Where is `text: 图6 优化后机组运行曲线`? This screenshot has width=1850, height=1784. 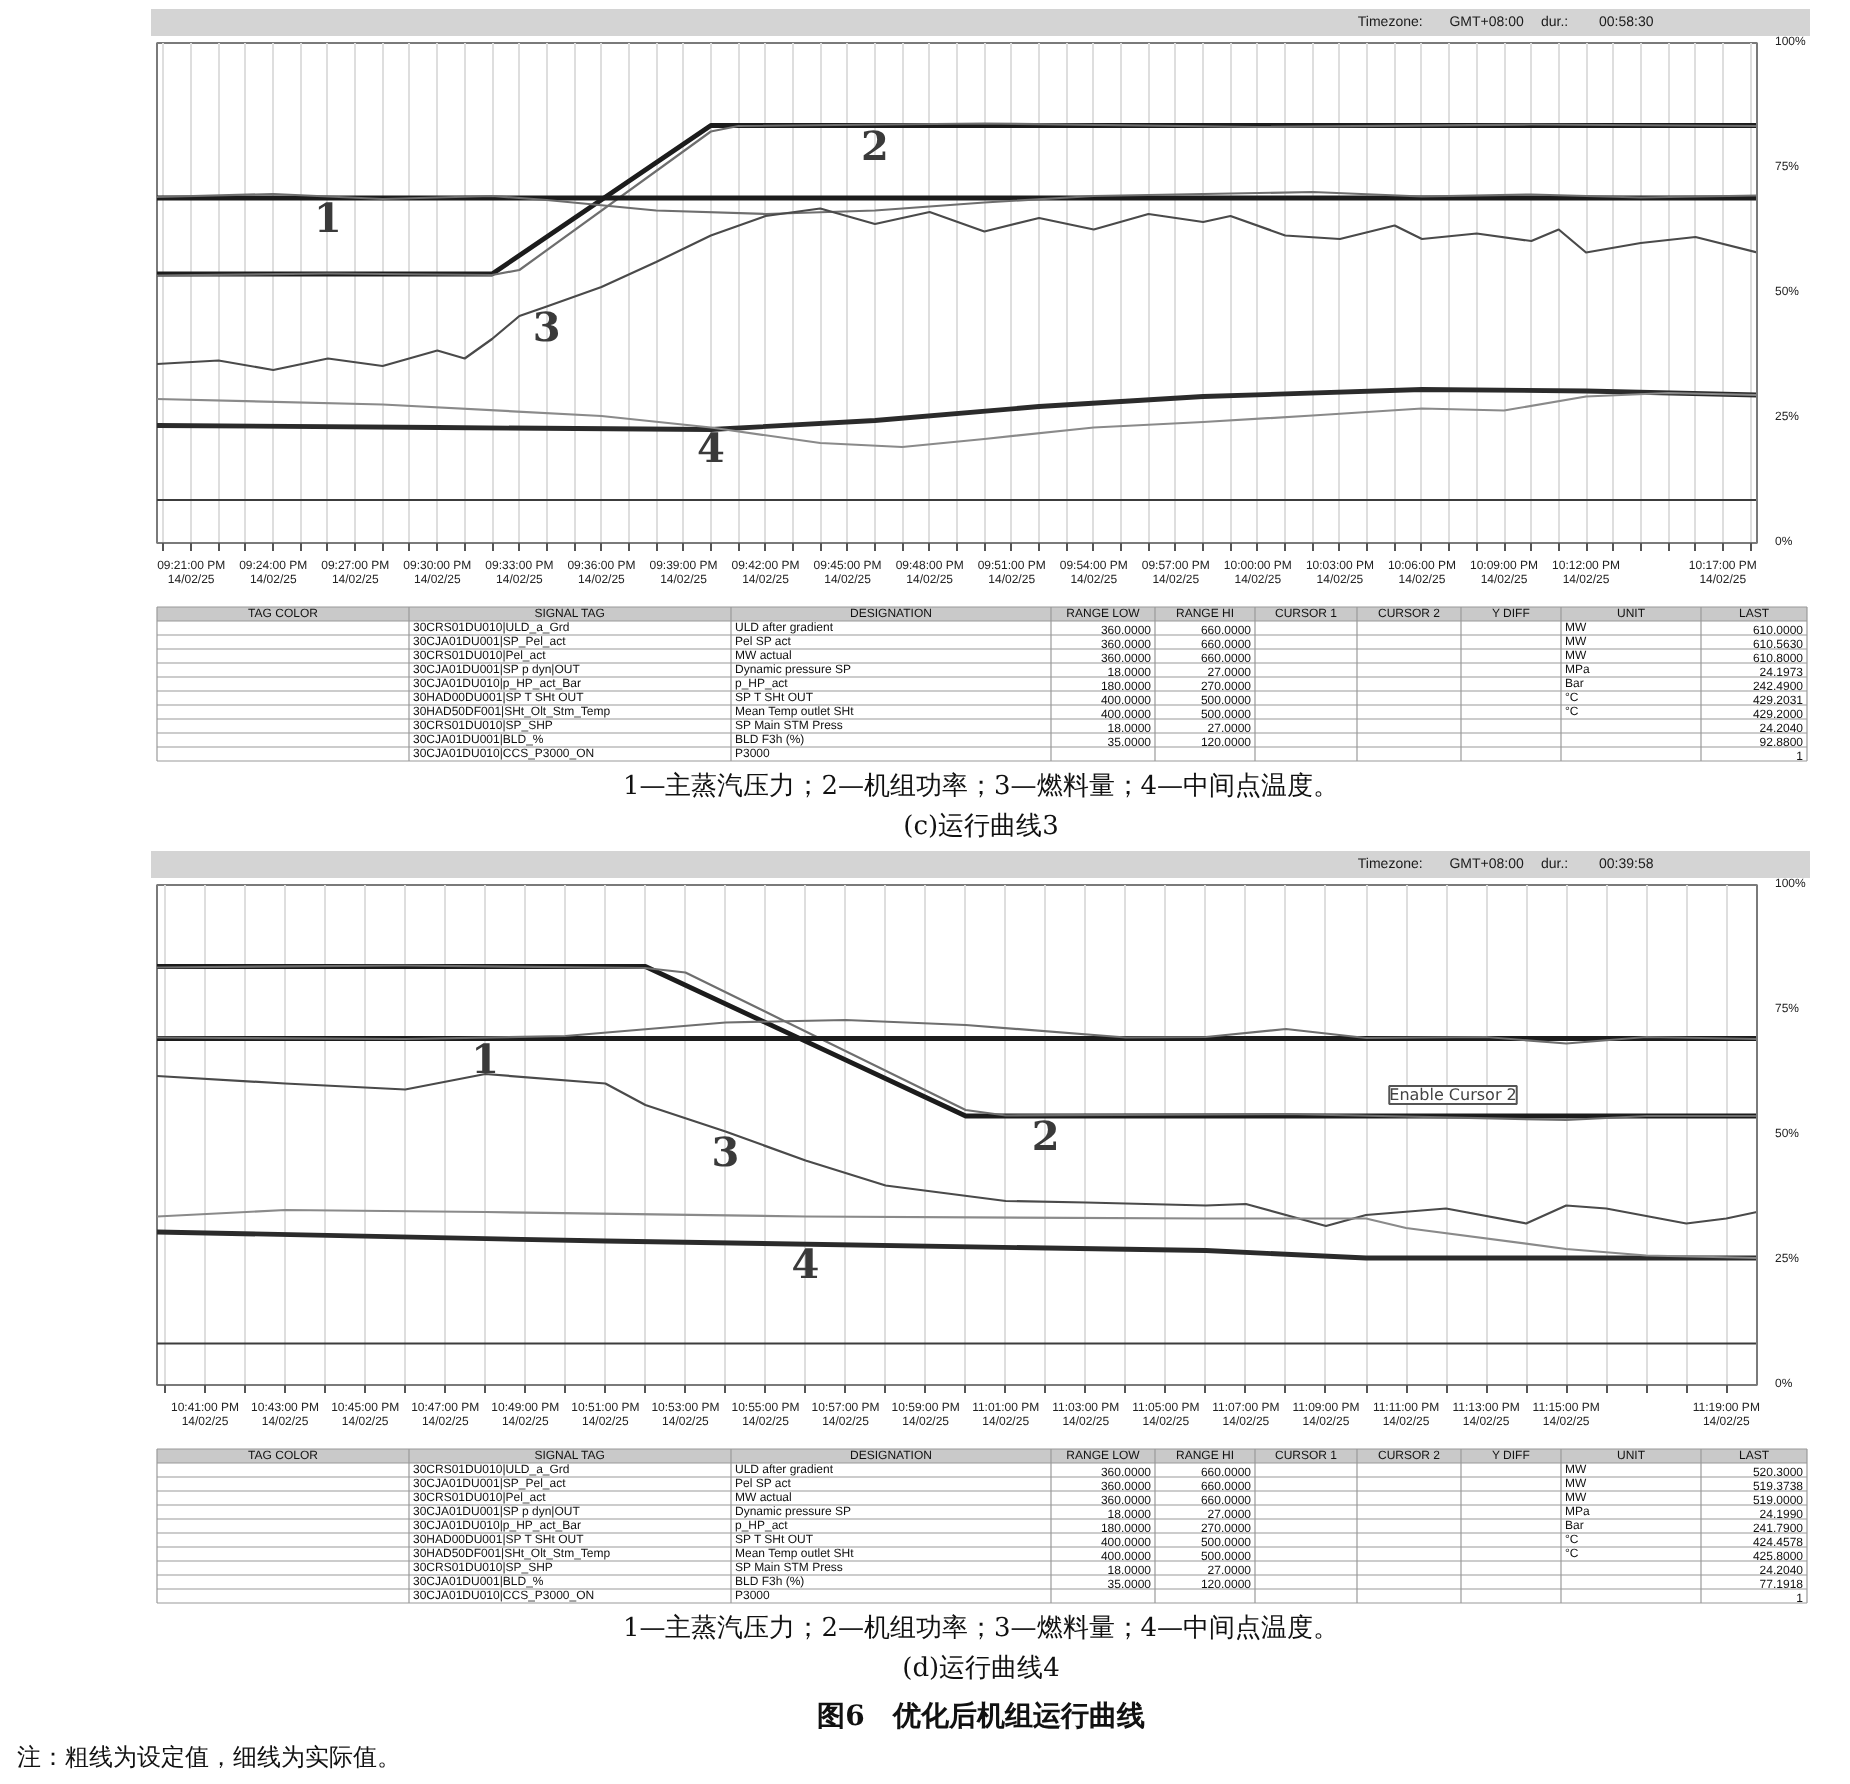 text: 图6 优化后机组运行曲线 is located at coordinates (981, 1716).